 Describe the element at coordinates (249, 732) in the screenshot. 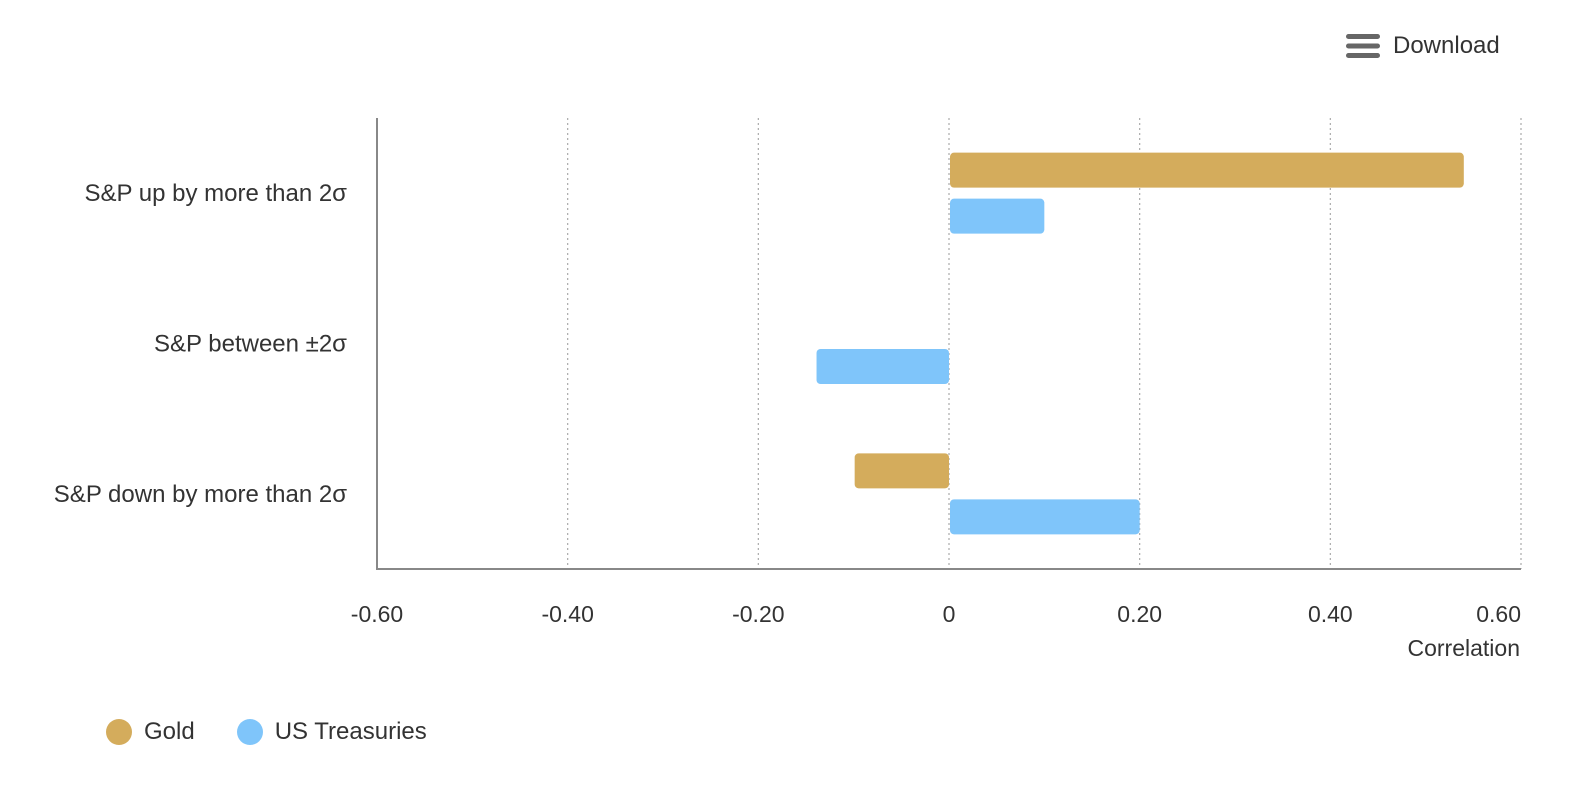

I see `legend-swatch-us-treasuries` at that location.